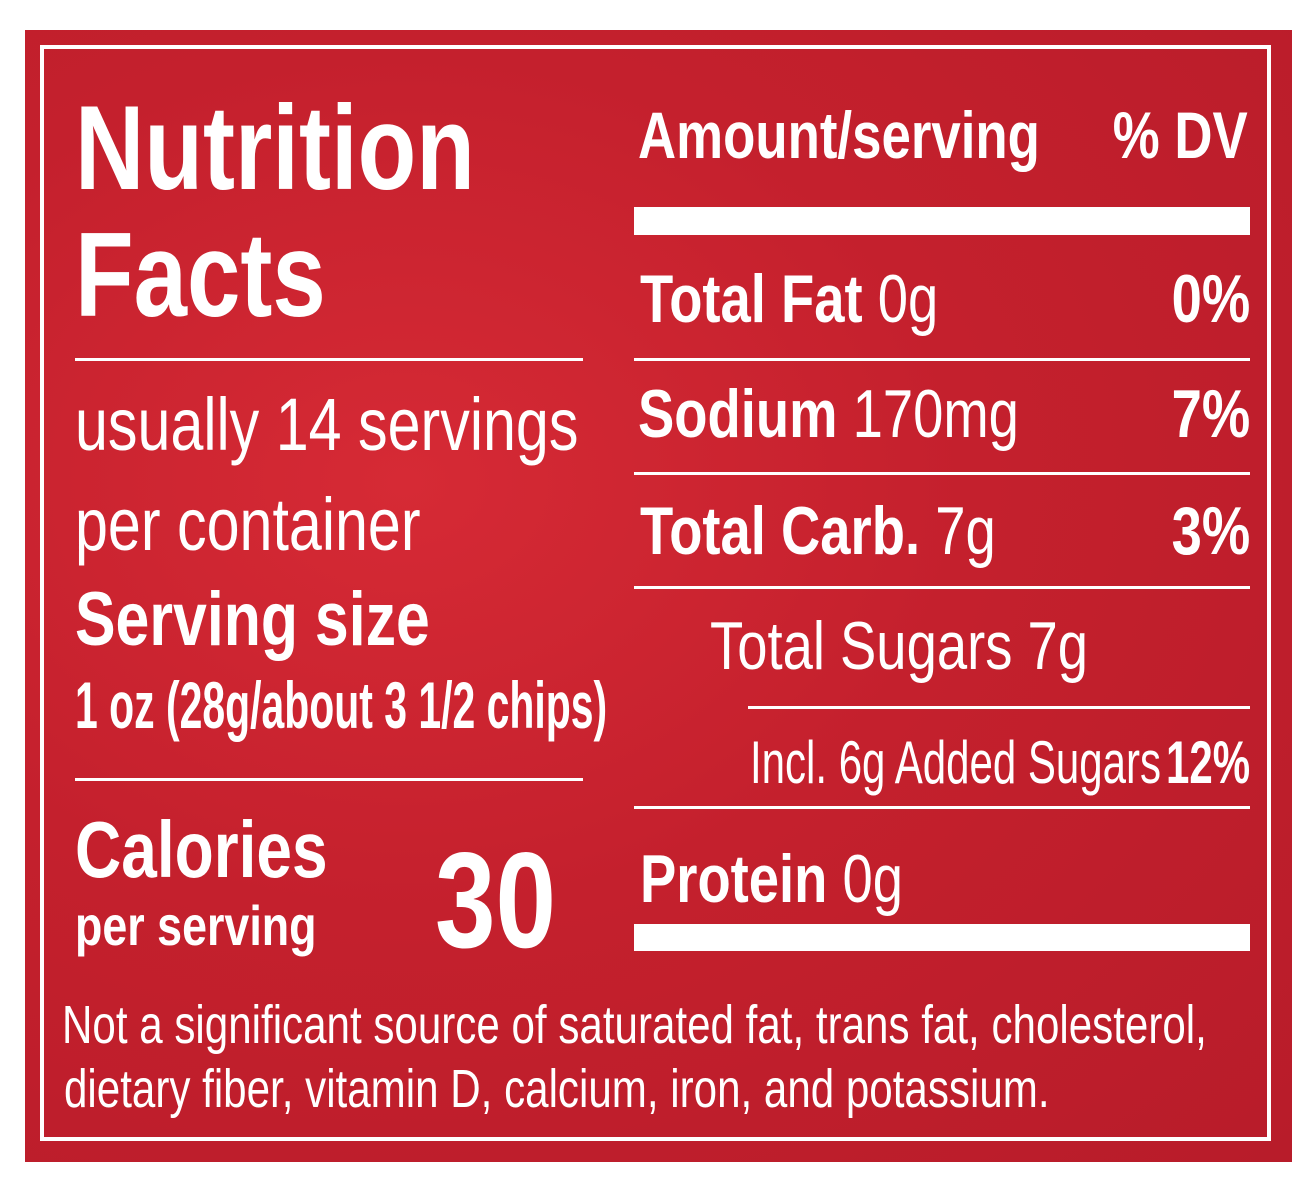  I want to click on nutrient-amount: 170mg, so click(935, 414).